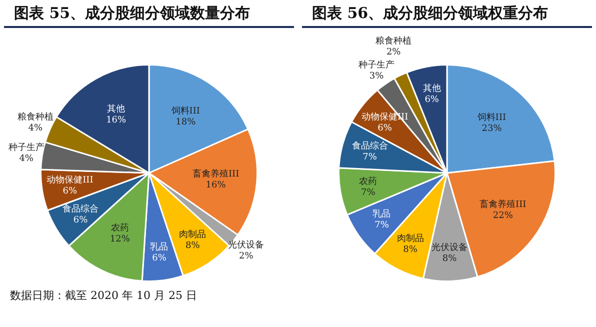 Image resolution: width=596 pixels, height=327 pixels. Describe the element at coordinates (70, 180) in the screenshot. I see `slice-label: 动物保健III` at that location.